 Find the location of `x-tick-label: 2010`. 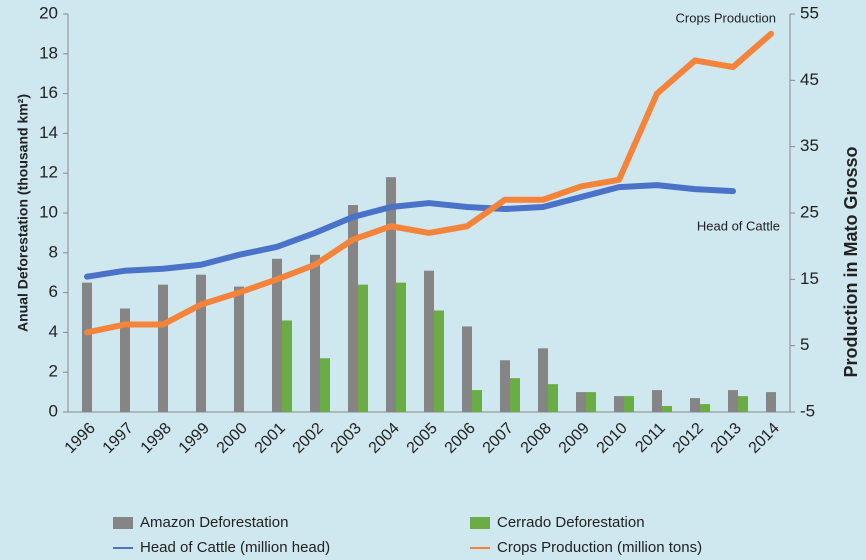

x-tick-label: 2010 is located at coordinates (612, 438).